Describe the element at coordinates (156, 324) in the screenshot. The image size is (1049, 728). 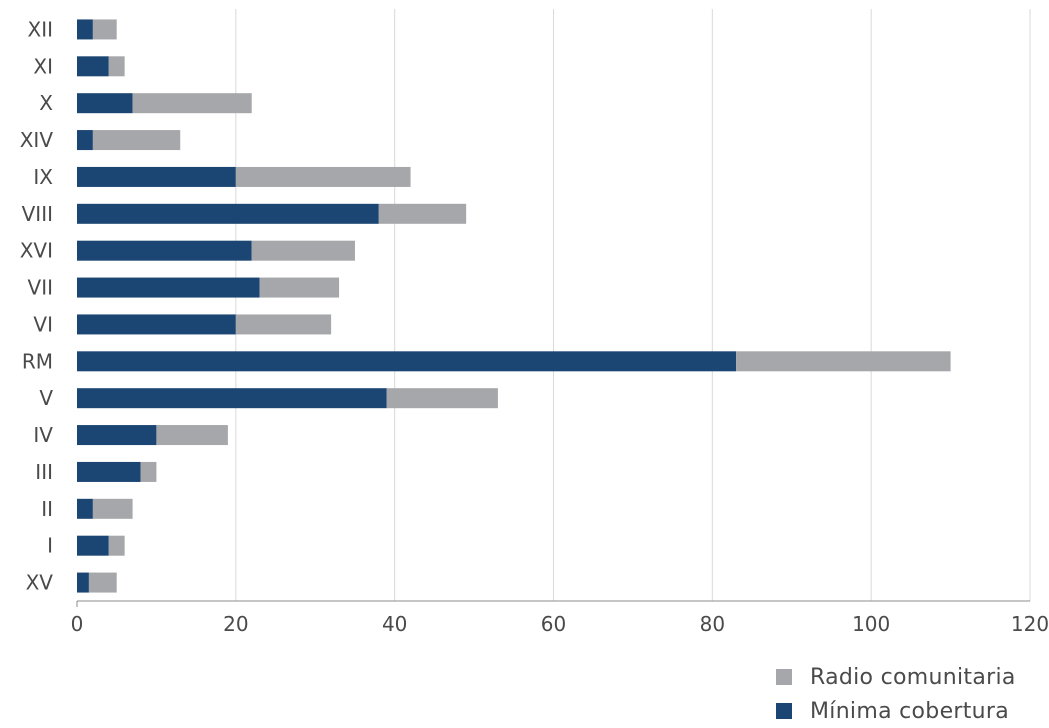
I see `bar-minima-cobertura-vi` at that location.